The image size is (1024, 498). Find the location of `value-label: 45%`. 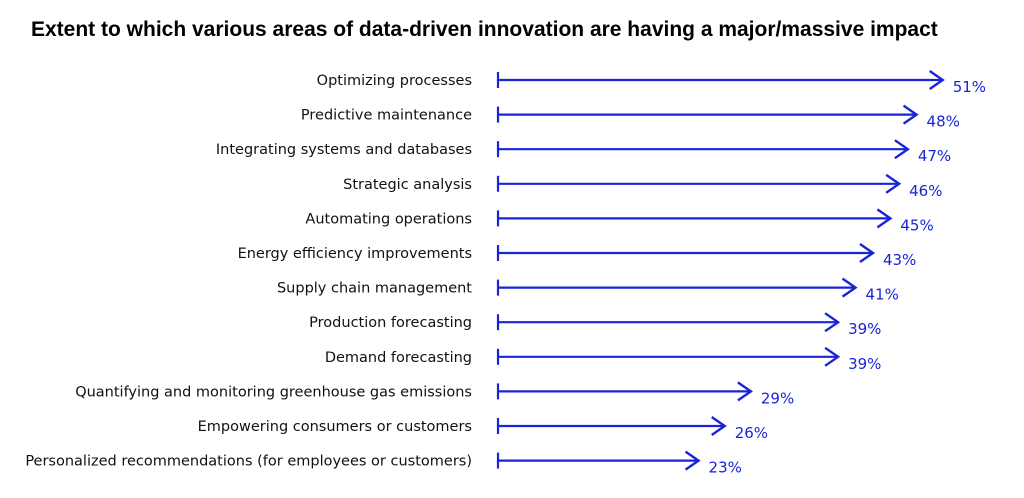

value-label: 45% is located at coordinates (916, 225).